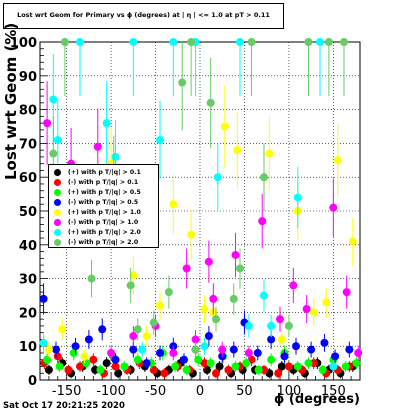 This screenshot has height=414, width=400. What do you see at coordinates (67, 391) in the screenshot?
I see `x-tick-label: -150` at bounding box center [67, 391].